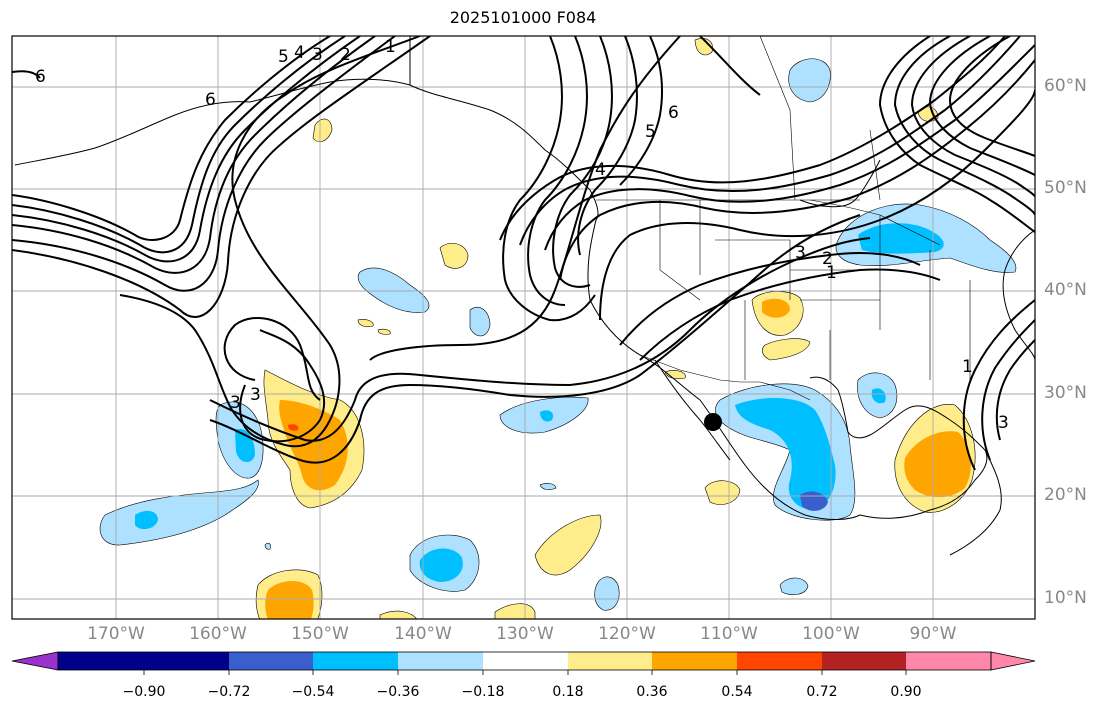 This screenshot has height=712, width=1105. What do you see at coordinates (1013, 661) in the screenshot?
I see `colorbar-extend-high` at bounding box center [1013, 661].